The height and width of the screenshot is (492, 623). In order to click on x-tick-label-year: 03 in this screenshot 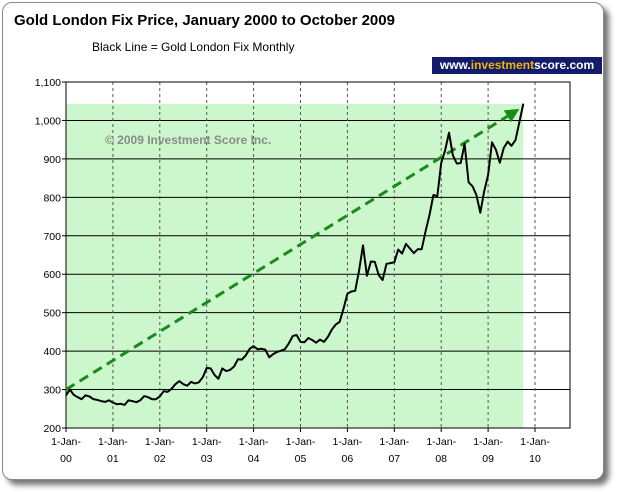, I will do `click(207, 459)`.